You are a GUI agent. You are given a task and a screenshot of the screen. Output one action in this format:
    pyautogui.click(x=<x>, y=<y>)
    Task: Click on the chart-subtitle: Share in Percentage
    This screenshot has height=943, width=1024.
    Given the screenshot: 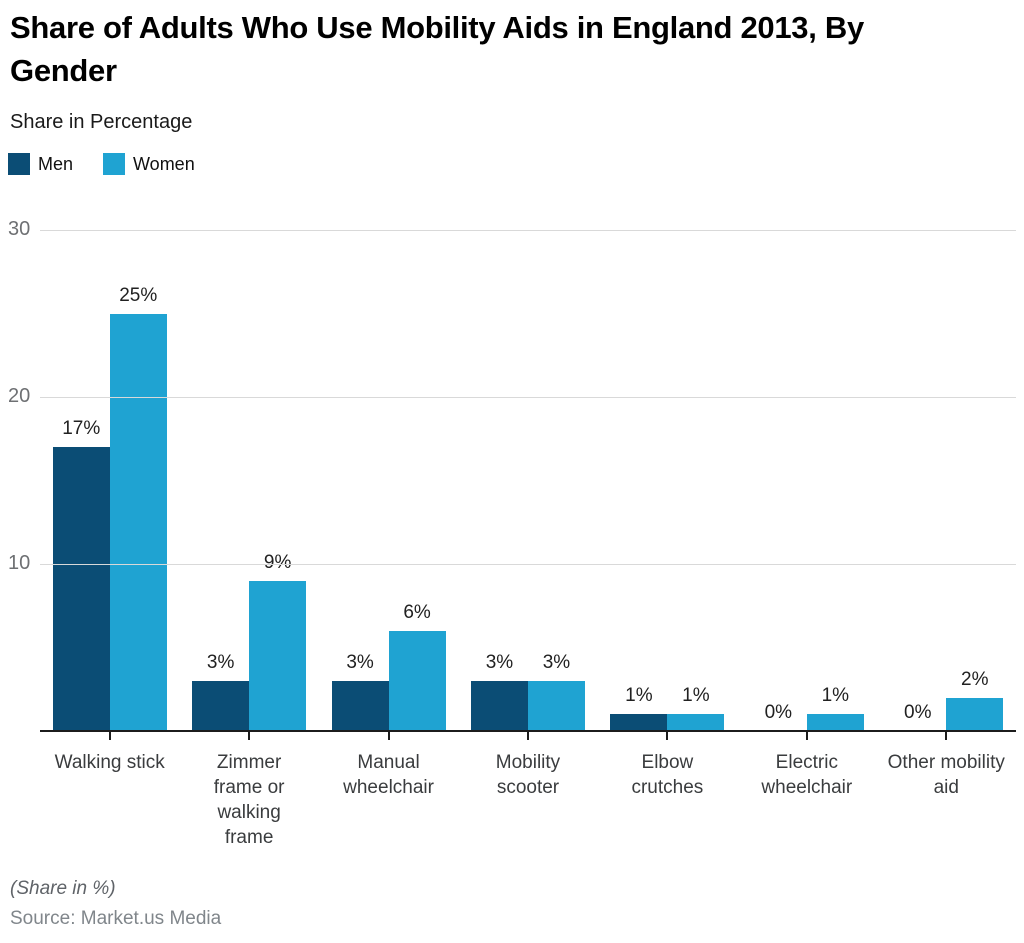 What is the action you would take?
    pyautogui.click(x=101, y=122)
    